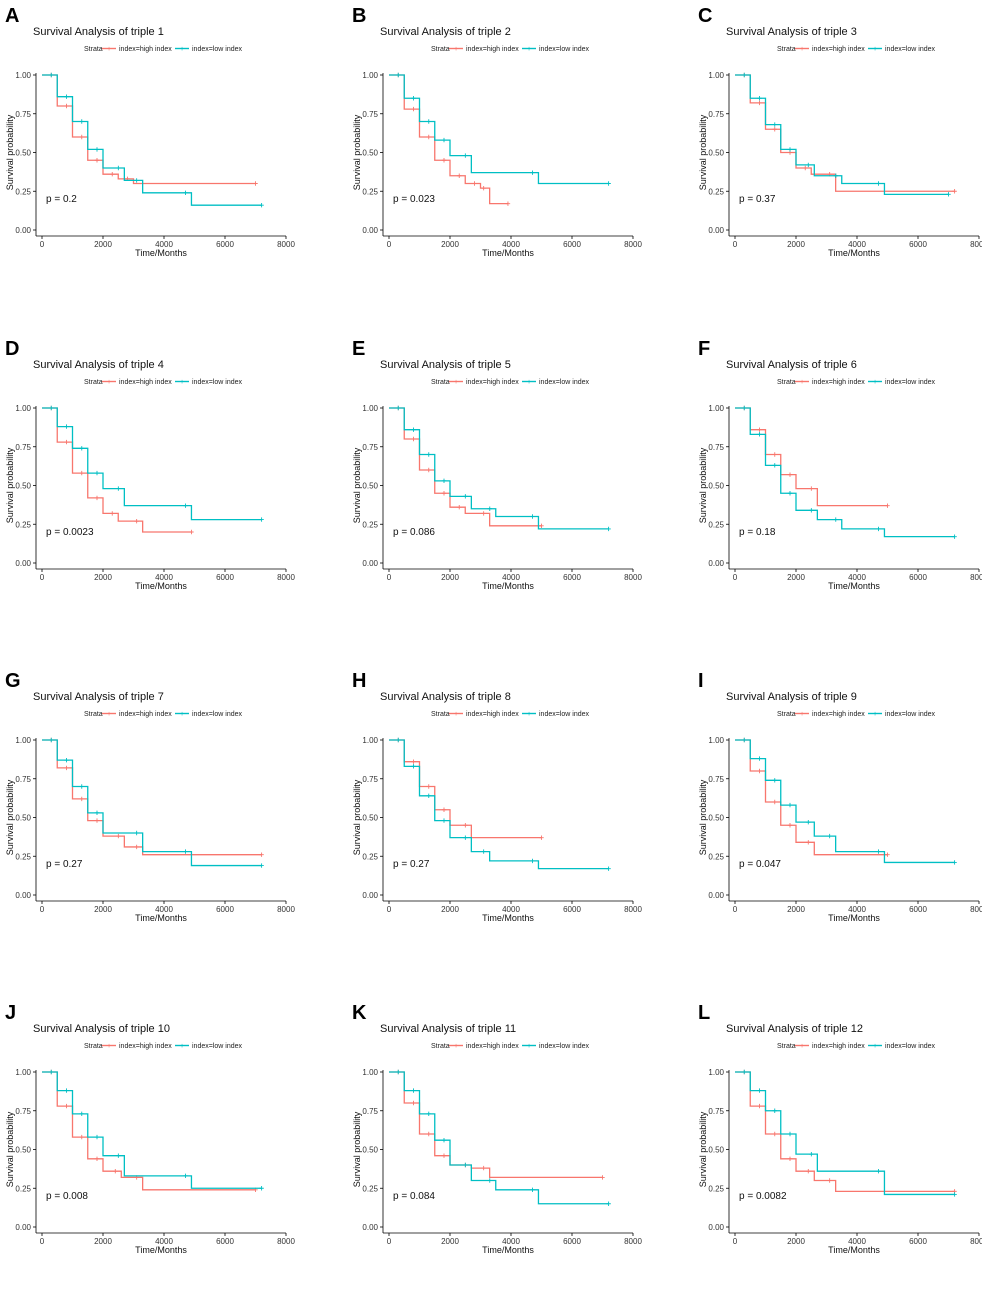 This screenshot has width=982, height=1297. Describe the element at coordinates (445, 365) in the screenshot. I see `chart-title: Survival Analysis of triple 5` at that location.